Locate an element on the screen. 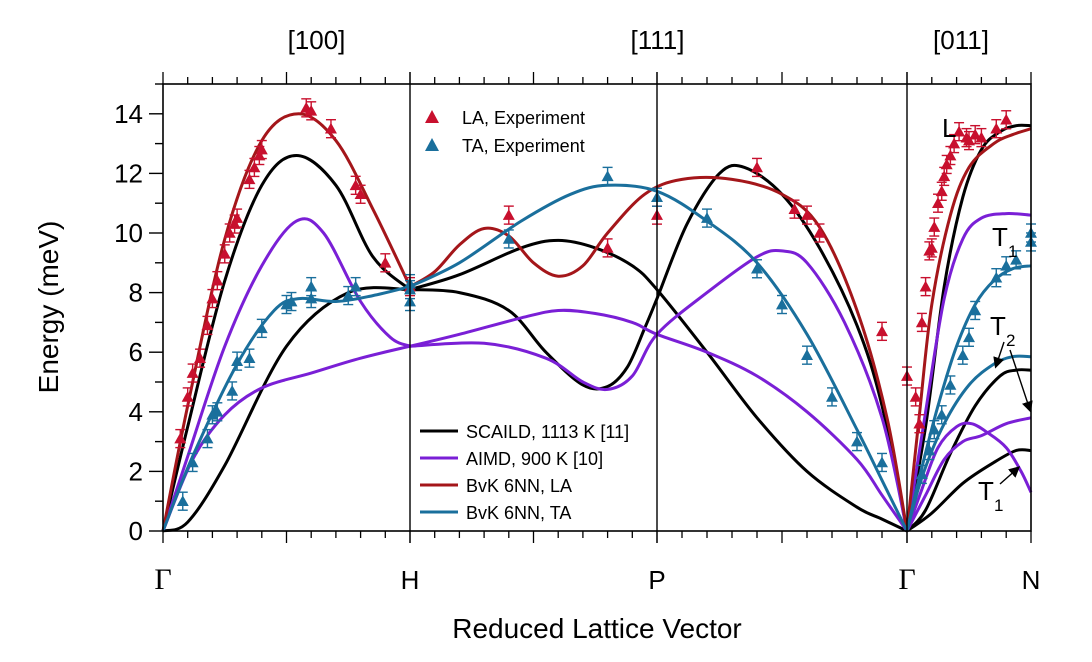 This screenshot has width=1092, height=662. legend-exp-label-1: TA, Experiment is located at coordinates (523, 146).